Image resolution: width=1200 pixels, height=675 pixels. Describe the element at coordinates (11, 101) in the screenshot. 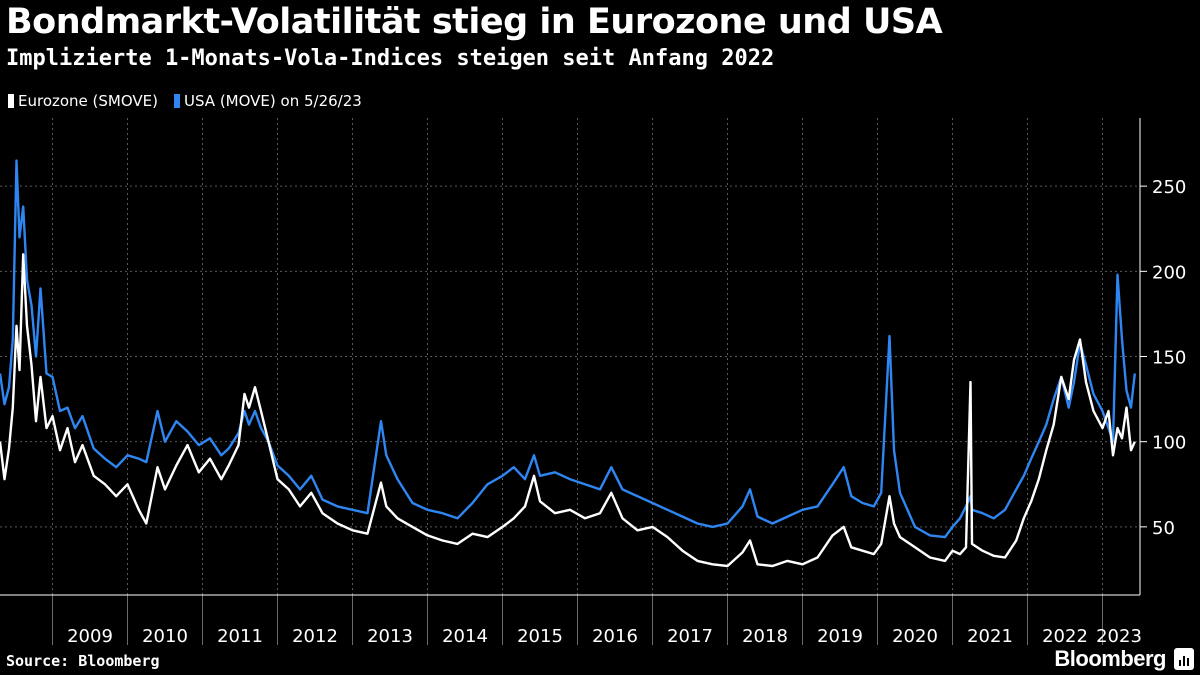

I see `legend-swatch-eurozone` at that location.